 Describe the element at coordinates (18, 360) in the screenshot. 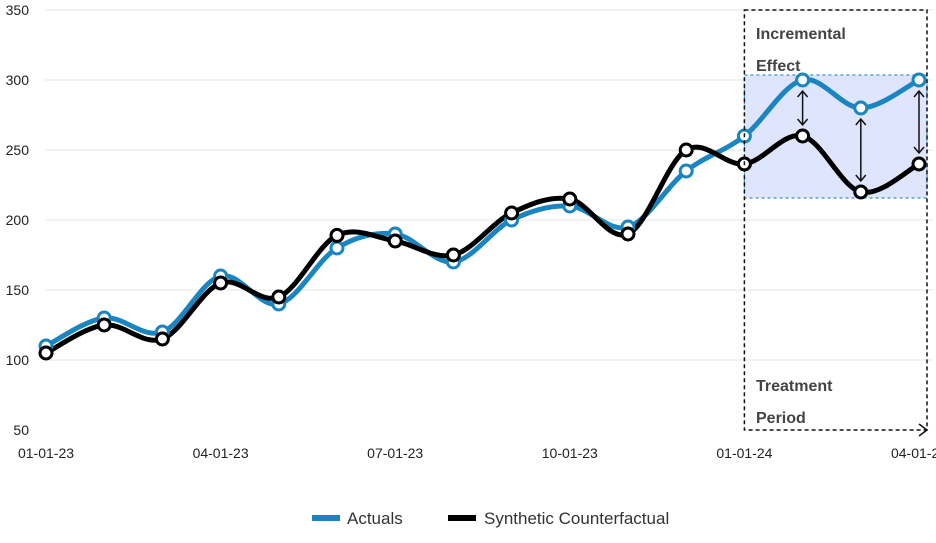

I see `y-tick-label: 100` at that location.